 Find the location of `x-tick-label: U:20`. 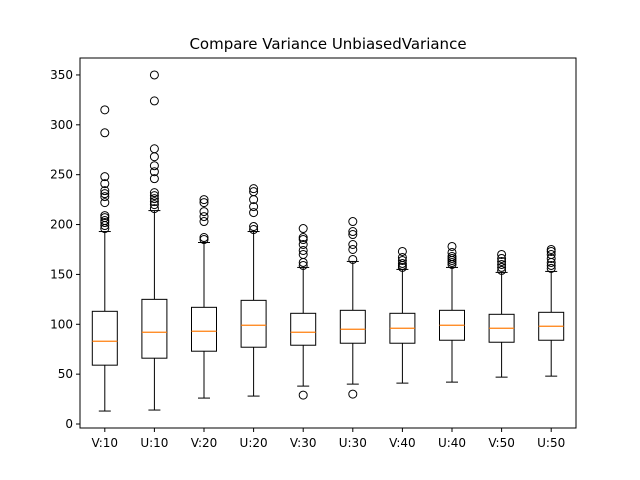

x-tick-label: U:20 is located at coordinates (254, 443).